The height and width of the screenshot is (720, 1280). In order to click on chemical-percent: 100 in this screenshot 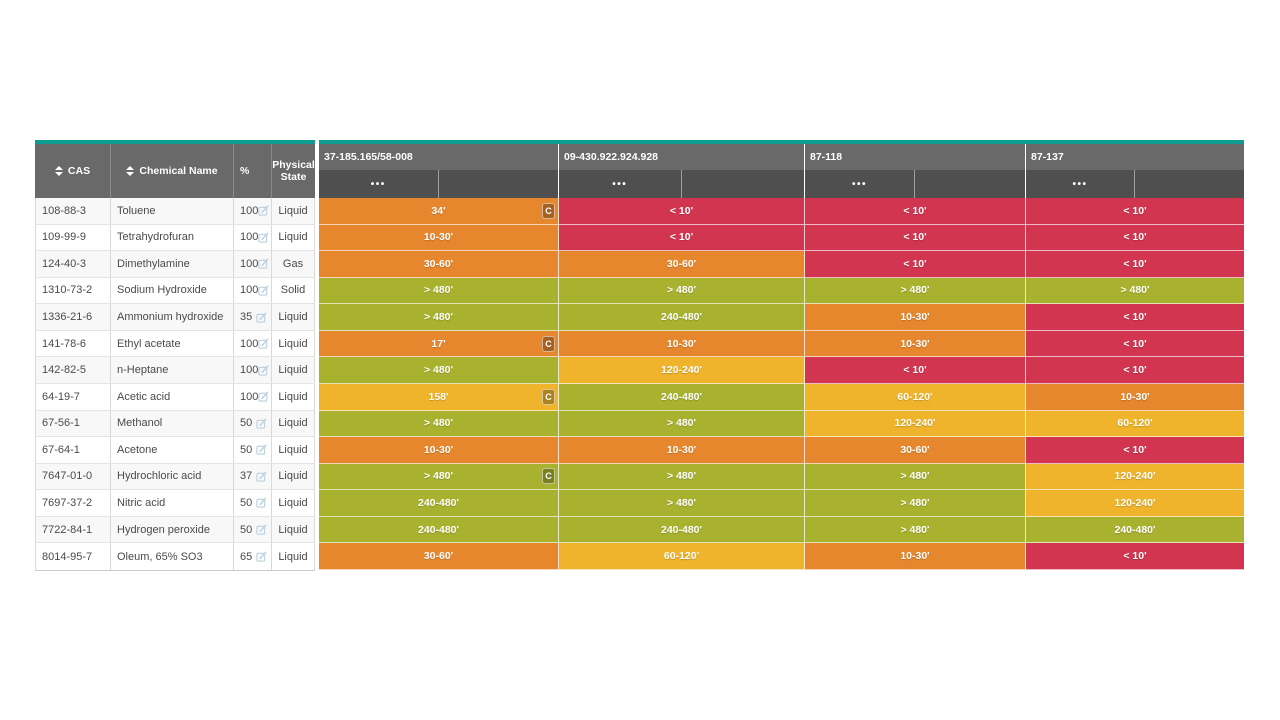, I will do `click(253, 211)`.